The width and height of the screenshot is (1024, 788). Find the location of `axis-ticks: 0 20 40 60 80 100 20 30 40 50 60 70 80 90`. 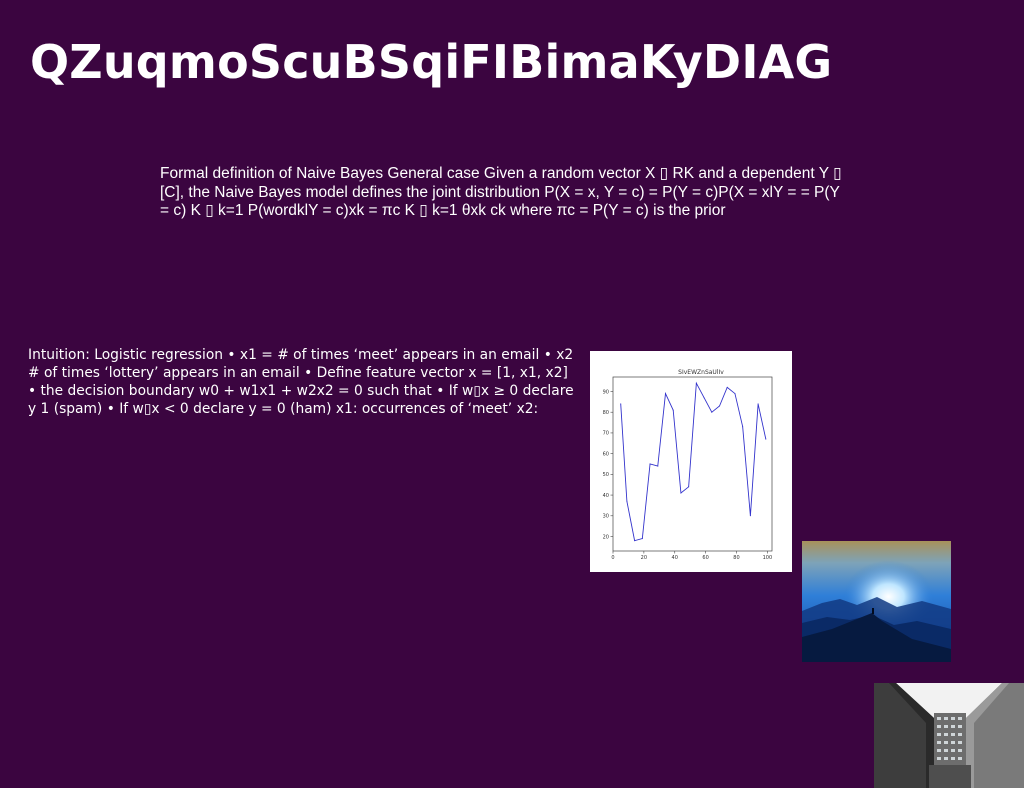

axis-ticks: 0 20 40 60 80 100 20 30 40 50 60 70 80 90 is located at coordinates (688, 475).